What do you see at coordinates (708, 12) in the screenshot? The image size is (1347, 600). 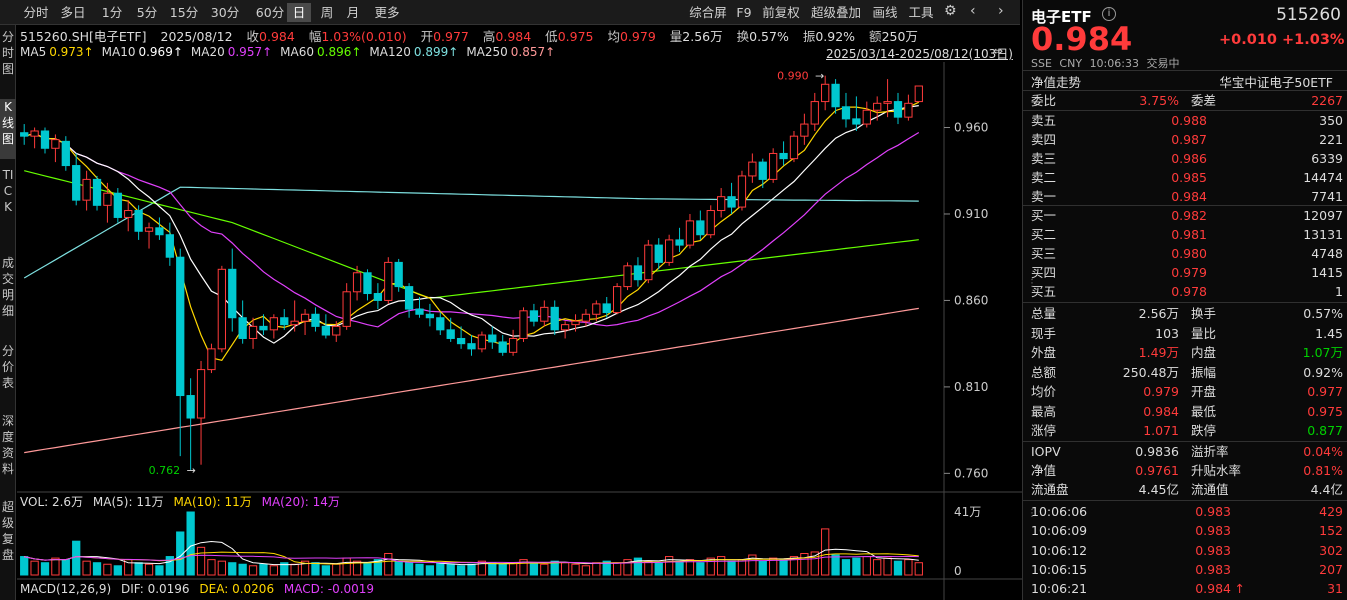 I see `toolbar-action: 综合屏` at bounding box center [708, 12].